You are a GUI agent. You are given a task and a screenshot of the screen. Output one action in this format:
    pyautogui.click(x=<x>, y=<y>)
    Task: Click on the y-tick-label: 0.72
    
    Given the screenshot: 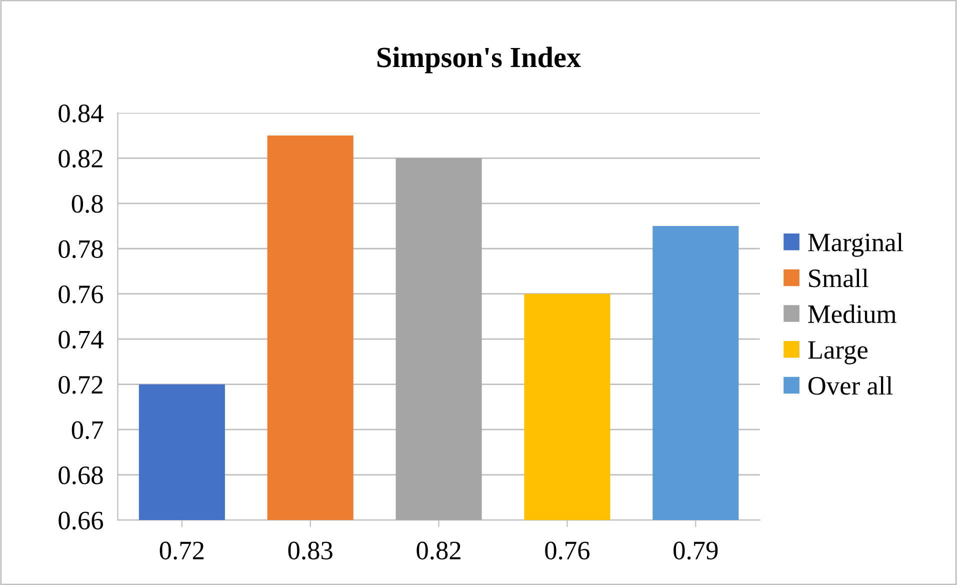 What is the action you would take?
    pyautogui.click(x=80, y=385)
    